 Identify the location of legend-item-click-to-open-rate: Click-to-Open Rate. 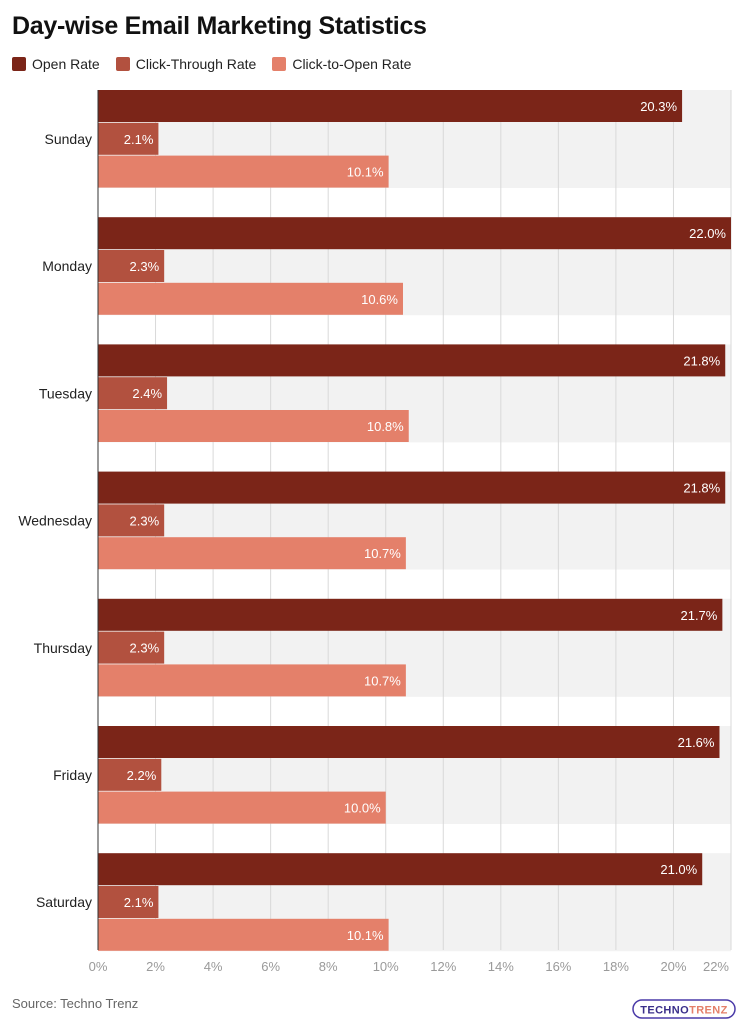
(341, 64).